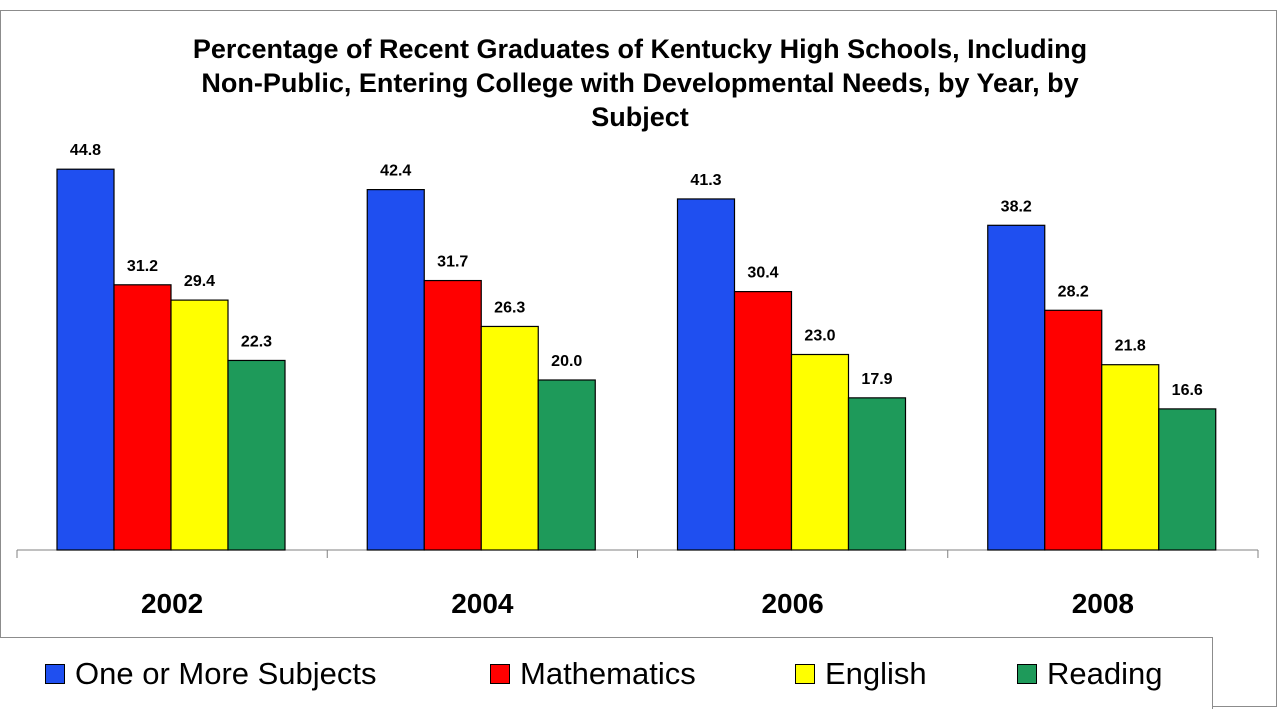 This screenshot has height=720, width=1280. What do you see at coordinates (792, 603) in the screenshot?
I see `x-tick-label-2006: 2006` at bounding box center [792, 603].